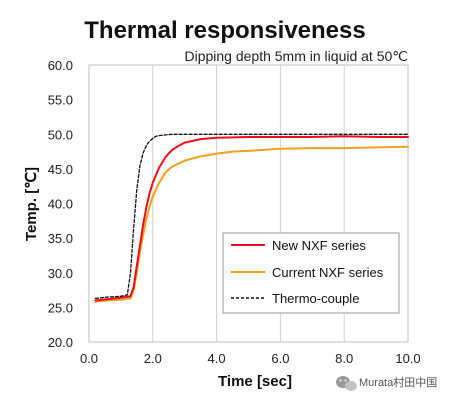 The image size is (450, 400). Describe the element at coordinates (89, 358) in the screenshot. I see `x-tick-label: 0.0` at that location.